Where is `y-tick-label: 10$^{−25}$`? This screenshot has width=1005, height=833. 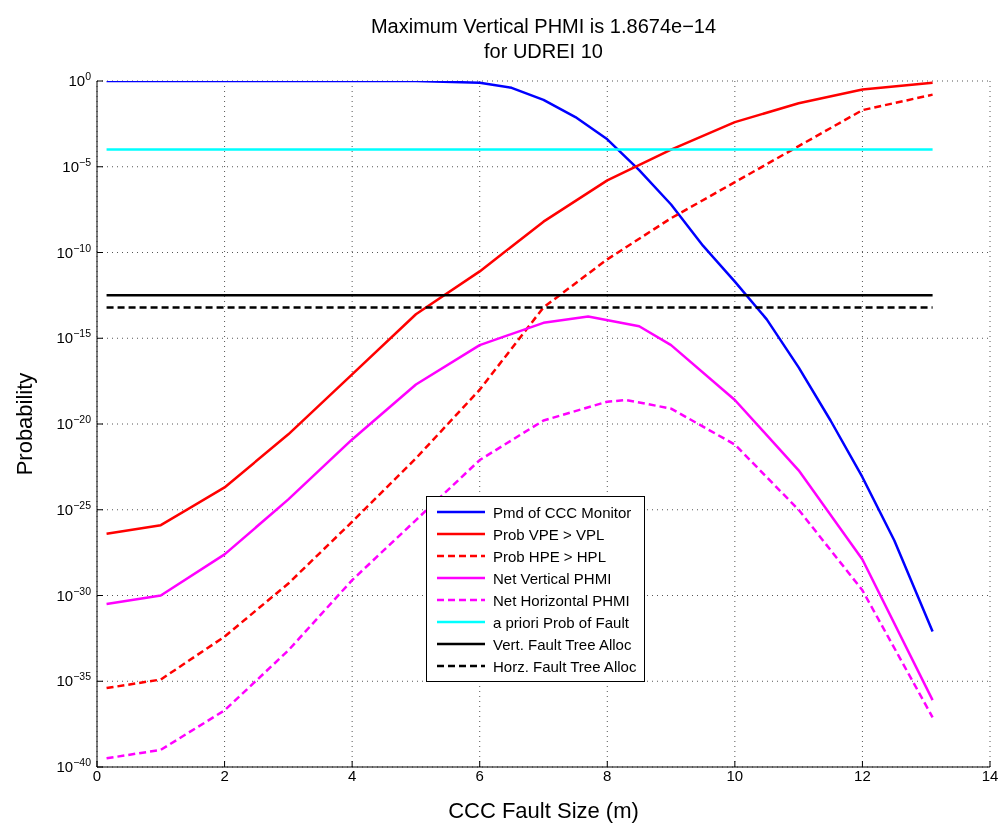
y-tick-label: 10$^{−25}$ is located at coordinates (74, 508).